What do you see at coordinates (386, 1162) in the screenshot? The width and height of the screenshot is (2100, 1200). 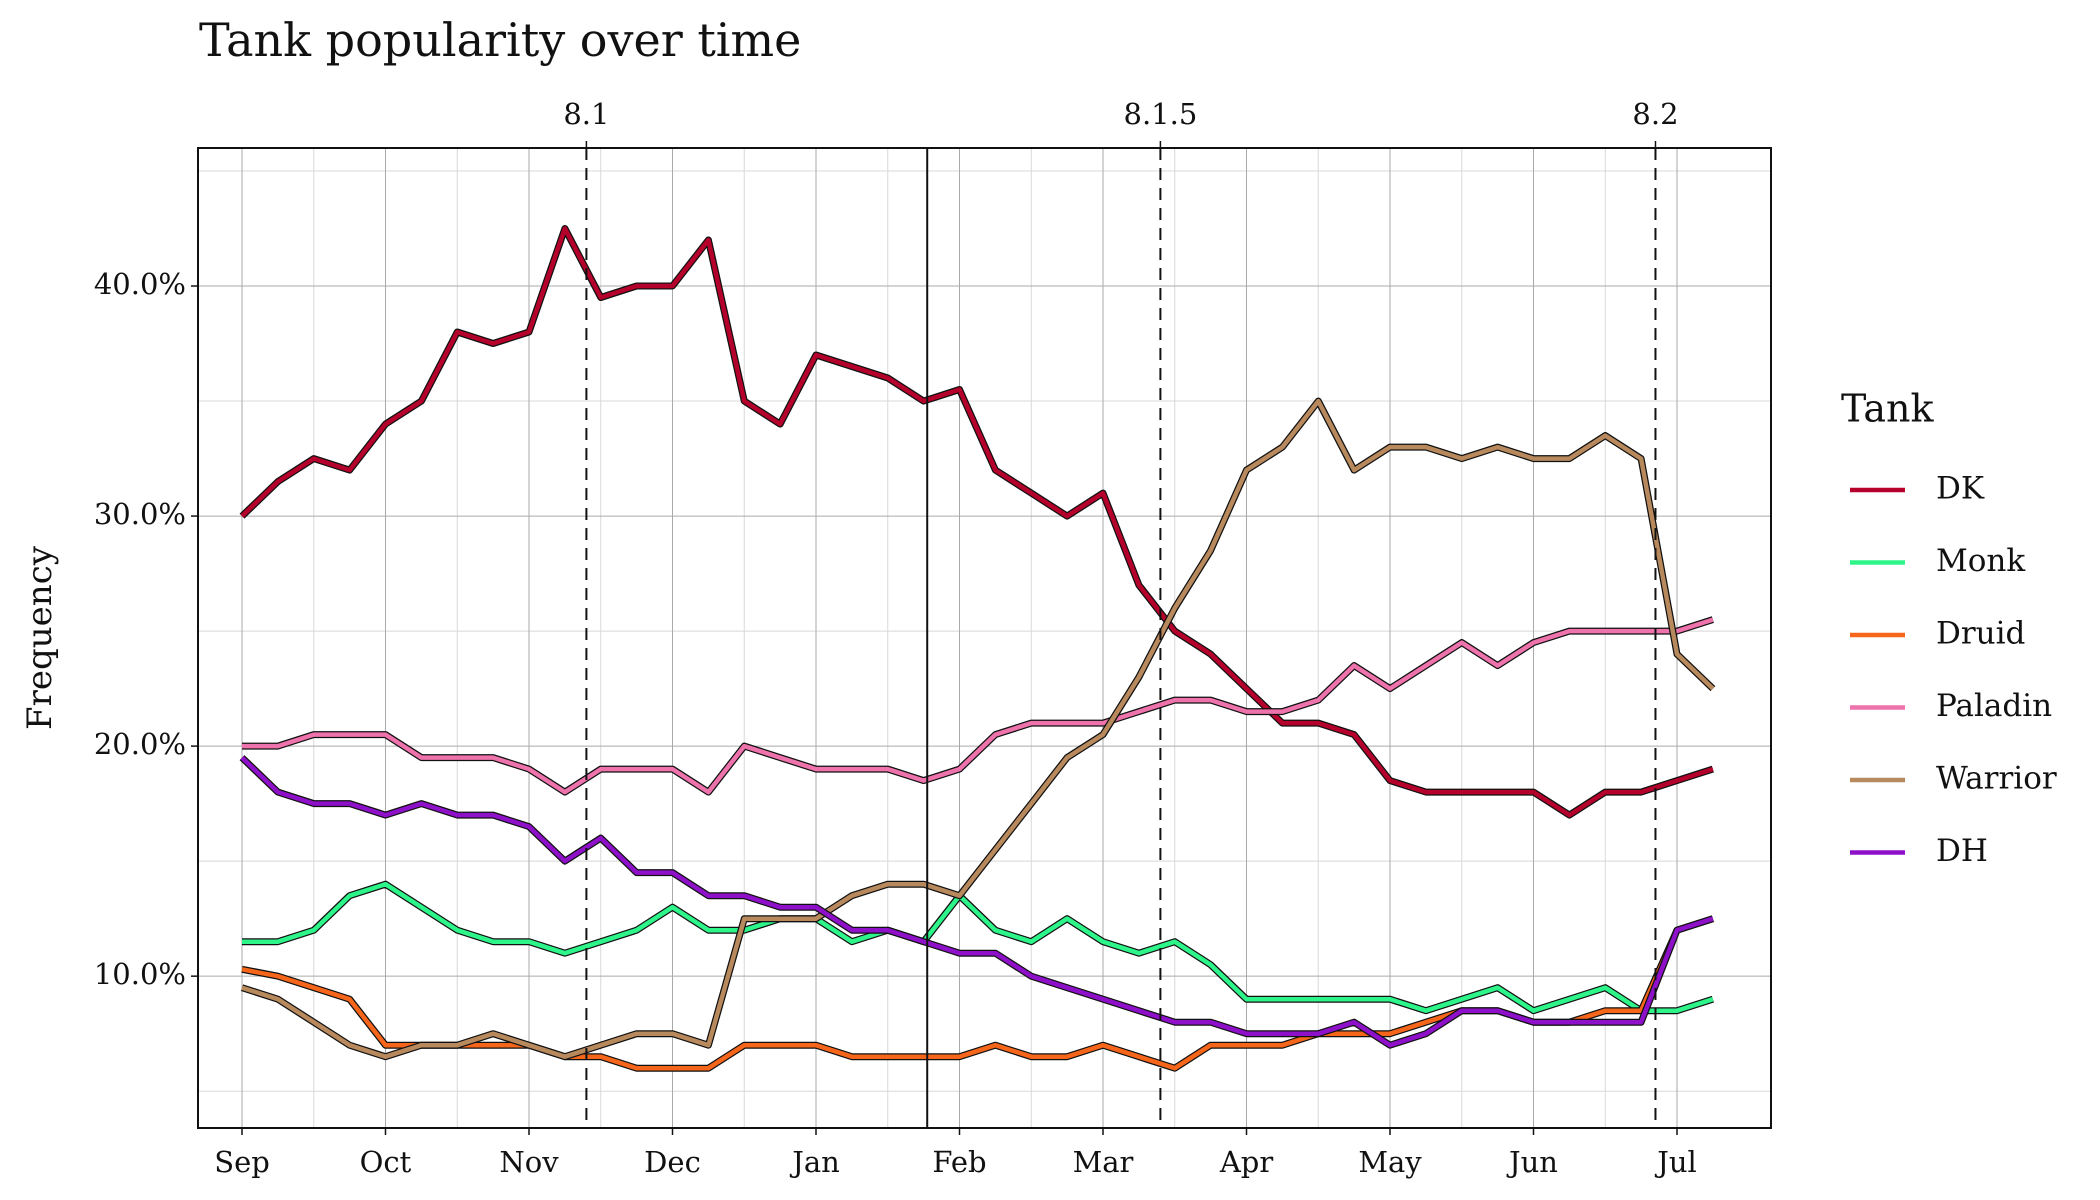 I see `x-tick-label: Oct` at bounding box center [386, 1162].